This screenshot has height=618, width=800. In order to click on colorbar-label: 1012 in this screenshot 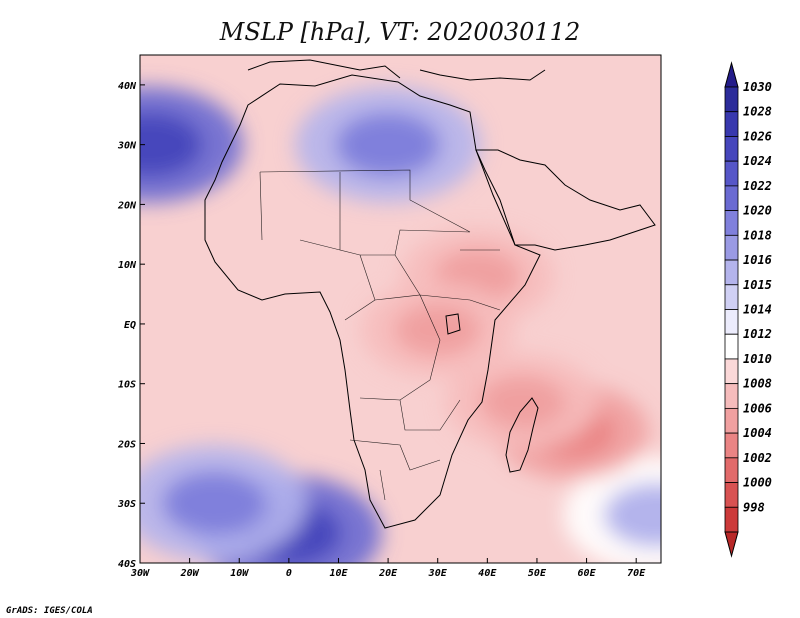, I will do `click(757, 334)`.